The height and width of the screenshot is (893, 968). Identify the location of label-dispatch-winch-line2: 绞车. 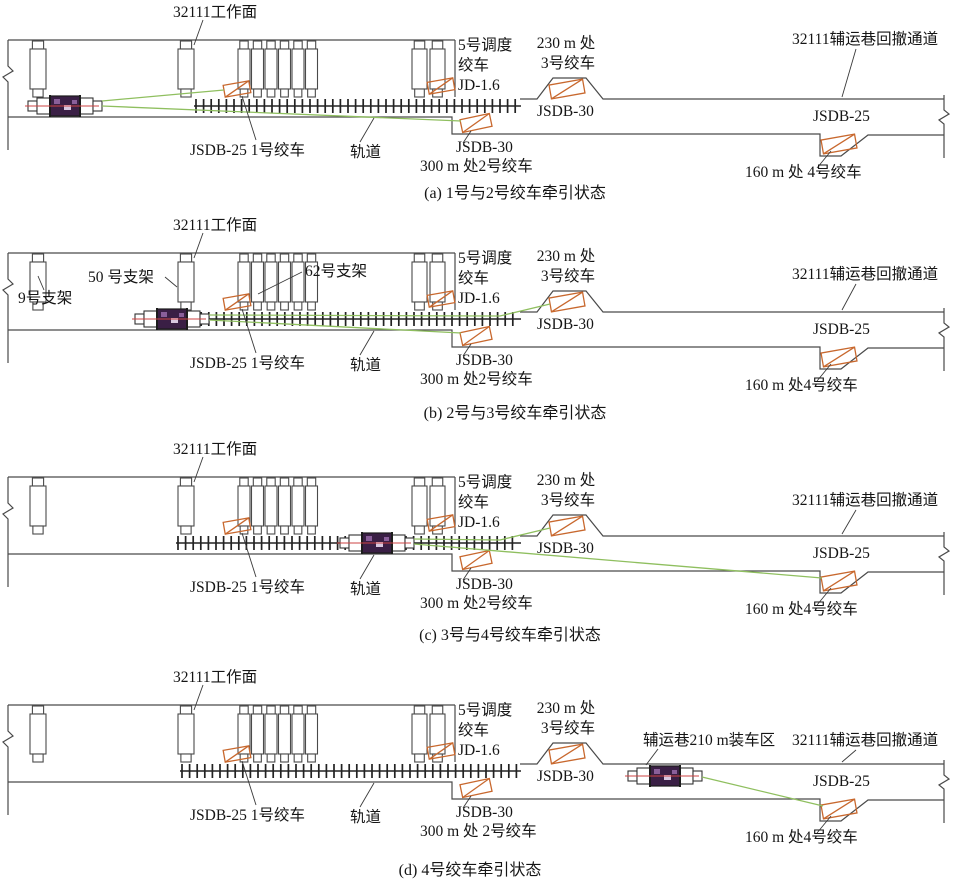
(473, 502).